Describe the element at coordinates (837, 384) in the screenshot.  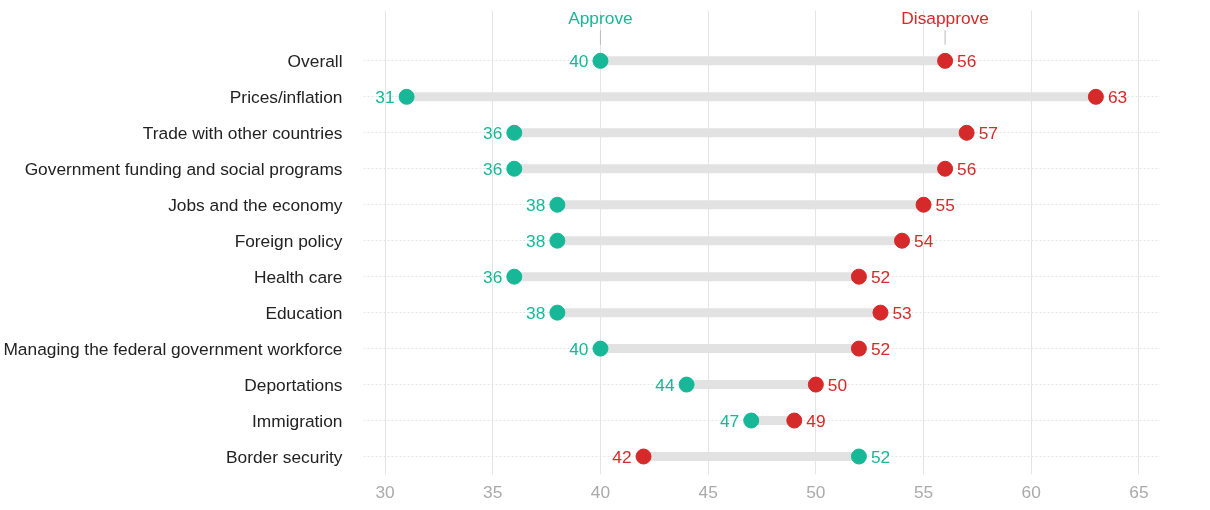
I see `data-label: 50` at that location.